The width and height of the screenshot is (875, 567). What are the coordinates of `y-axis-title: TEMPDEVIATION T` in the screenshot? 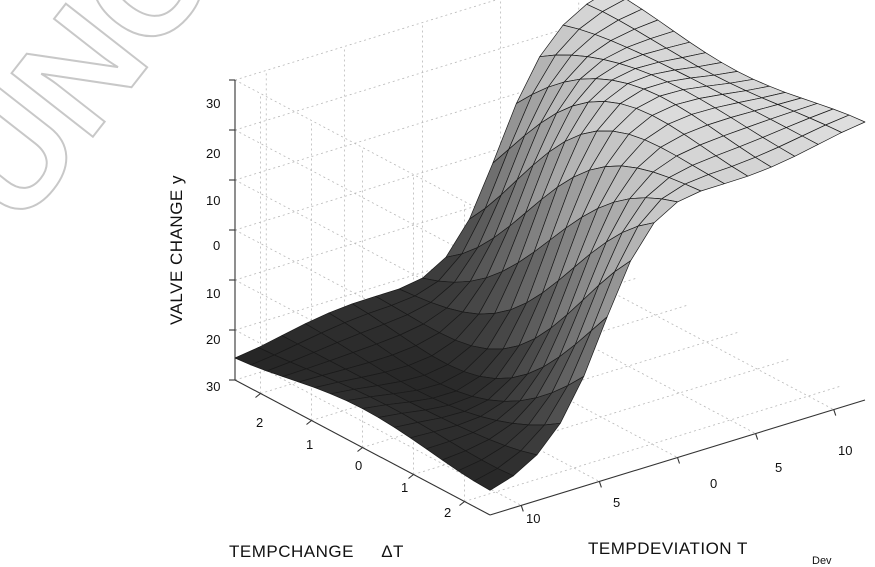 It's located at (668, 548).